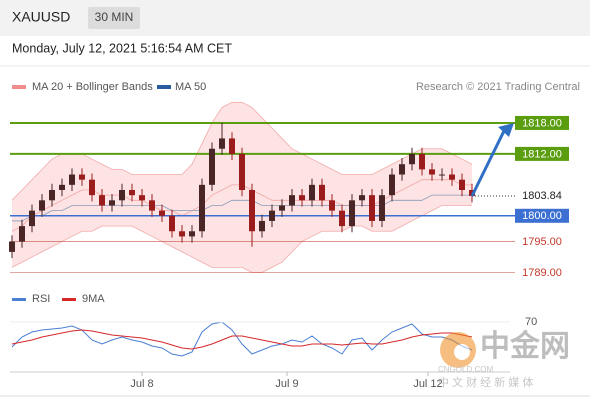 The width and height of the screenshot is (590, 406). I want to click on x-tick-label: Jul 8, so click(141, 384).